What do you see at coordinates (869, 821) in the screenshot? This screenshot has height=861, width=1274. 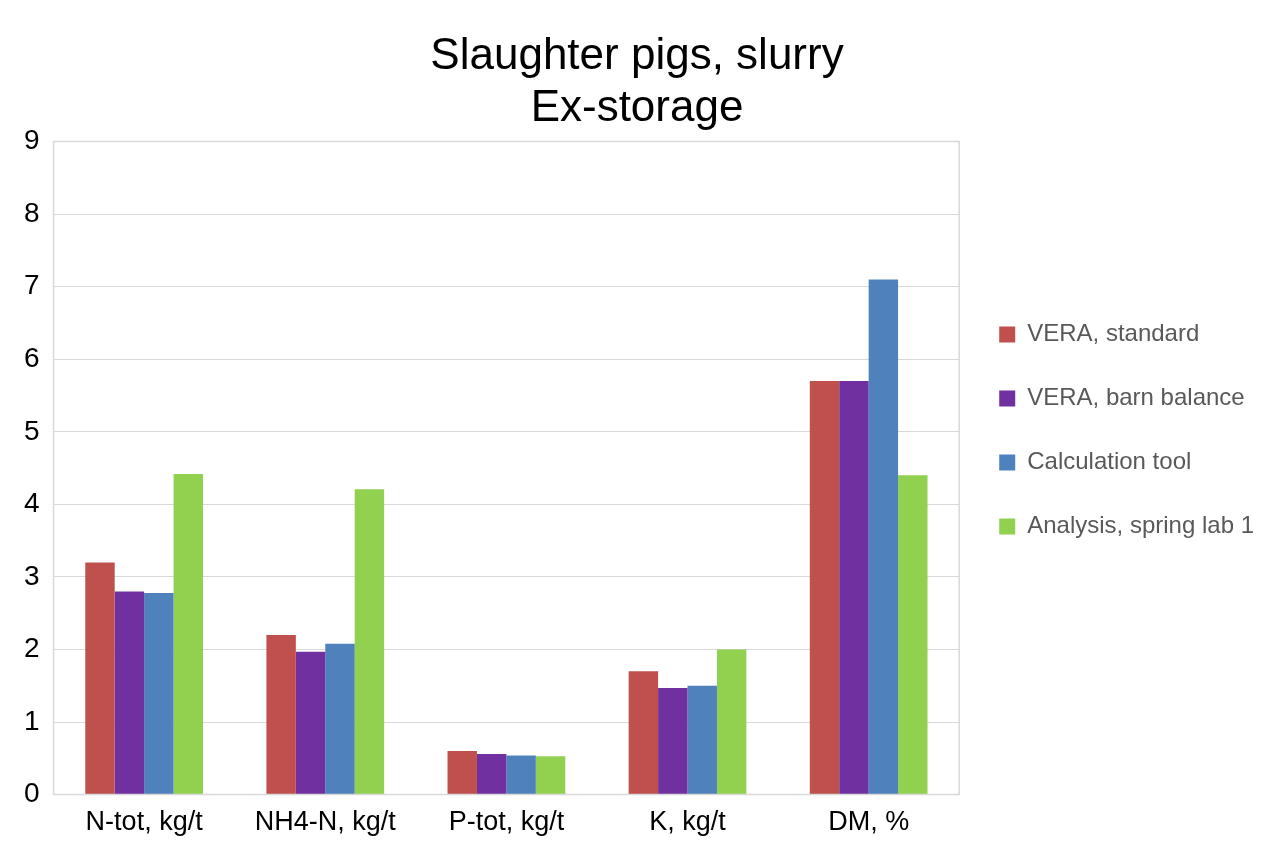 I see `x-tick-label: DM, %` at bounding box center [869, 821].